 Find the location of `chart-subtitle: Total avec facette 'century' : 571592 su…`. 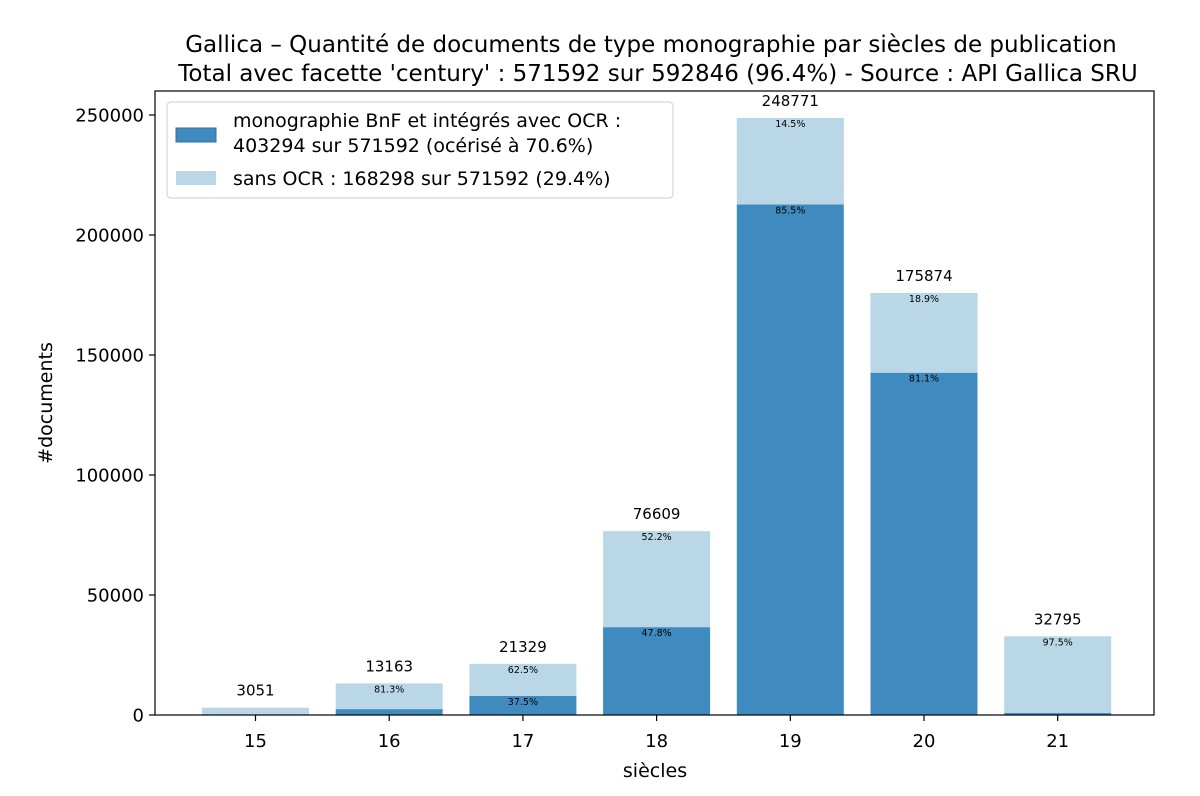

chart-subtitle: Total avec facette 'century' : 571592 su… is located at coordinates (657, 74).